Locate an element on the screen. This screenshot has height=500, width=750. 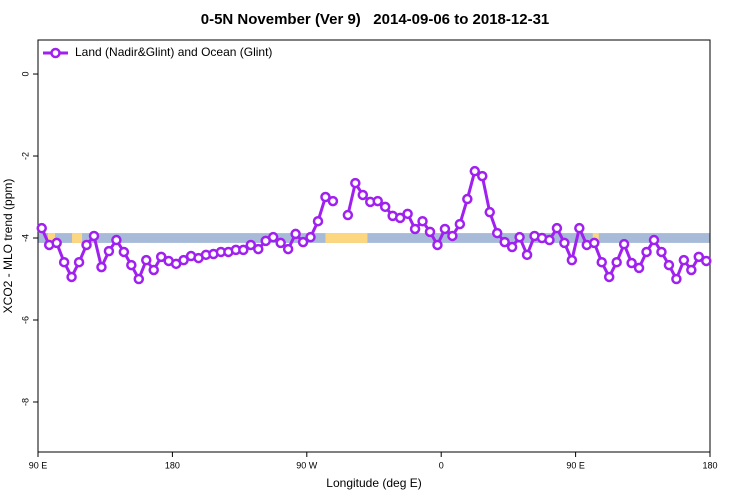
y-axis-label: XCO2 - MLO trend (ppm) is located at coordinates (8, 246).